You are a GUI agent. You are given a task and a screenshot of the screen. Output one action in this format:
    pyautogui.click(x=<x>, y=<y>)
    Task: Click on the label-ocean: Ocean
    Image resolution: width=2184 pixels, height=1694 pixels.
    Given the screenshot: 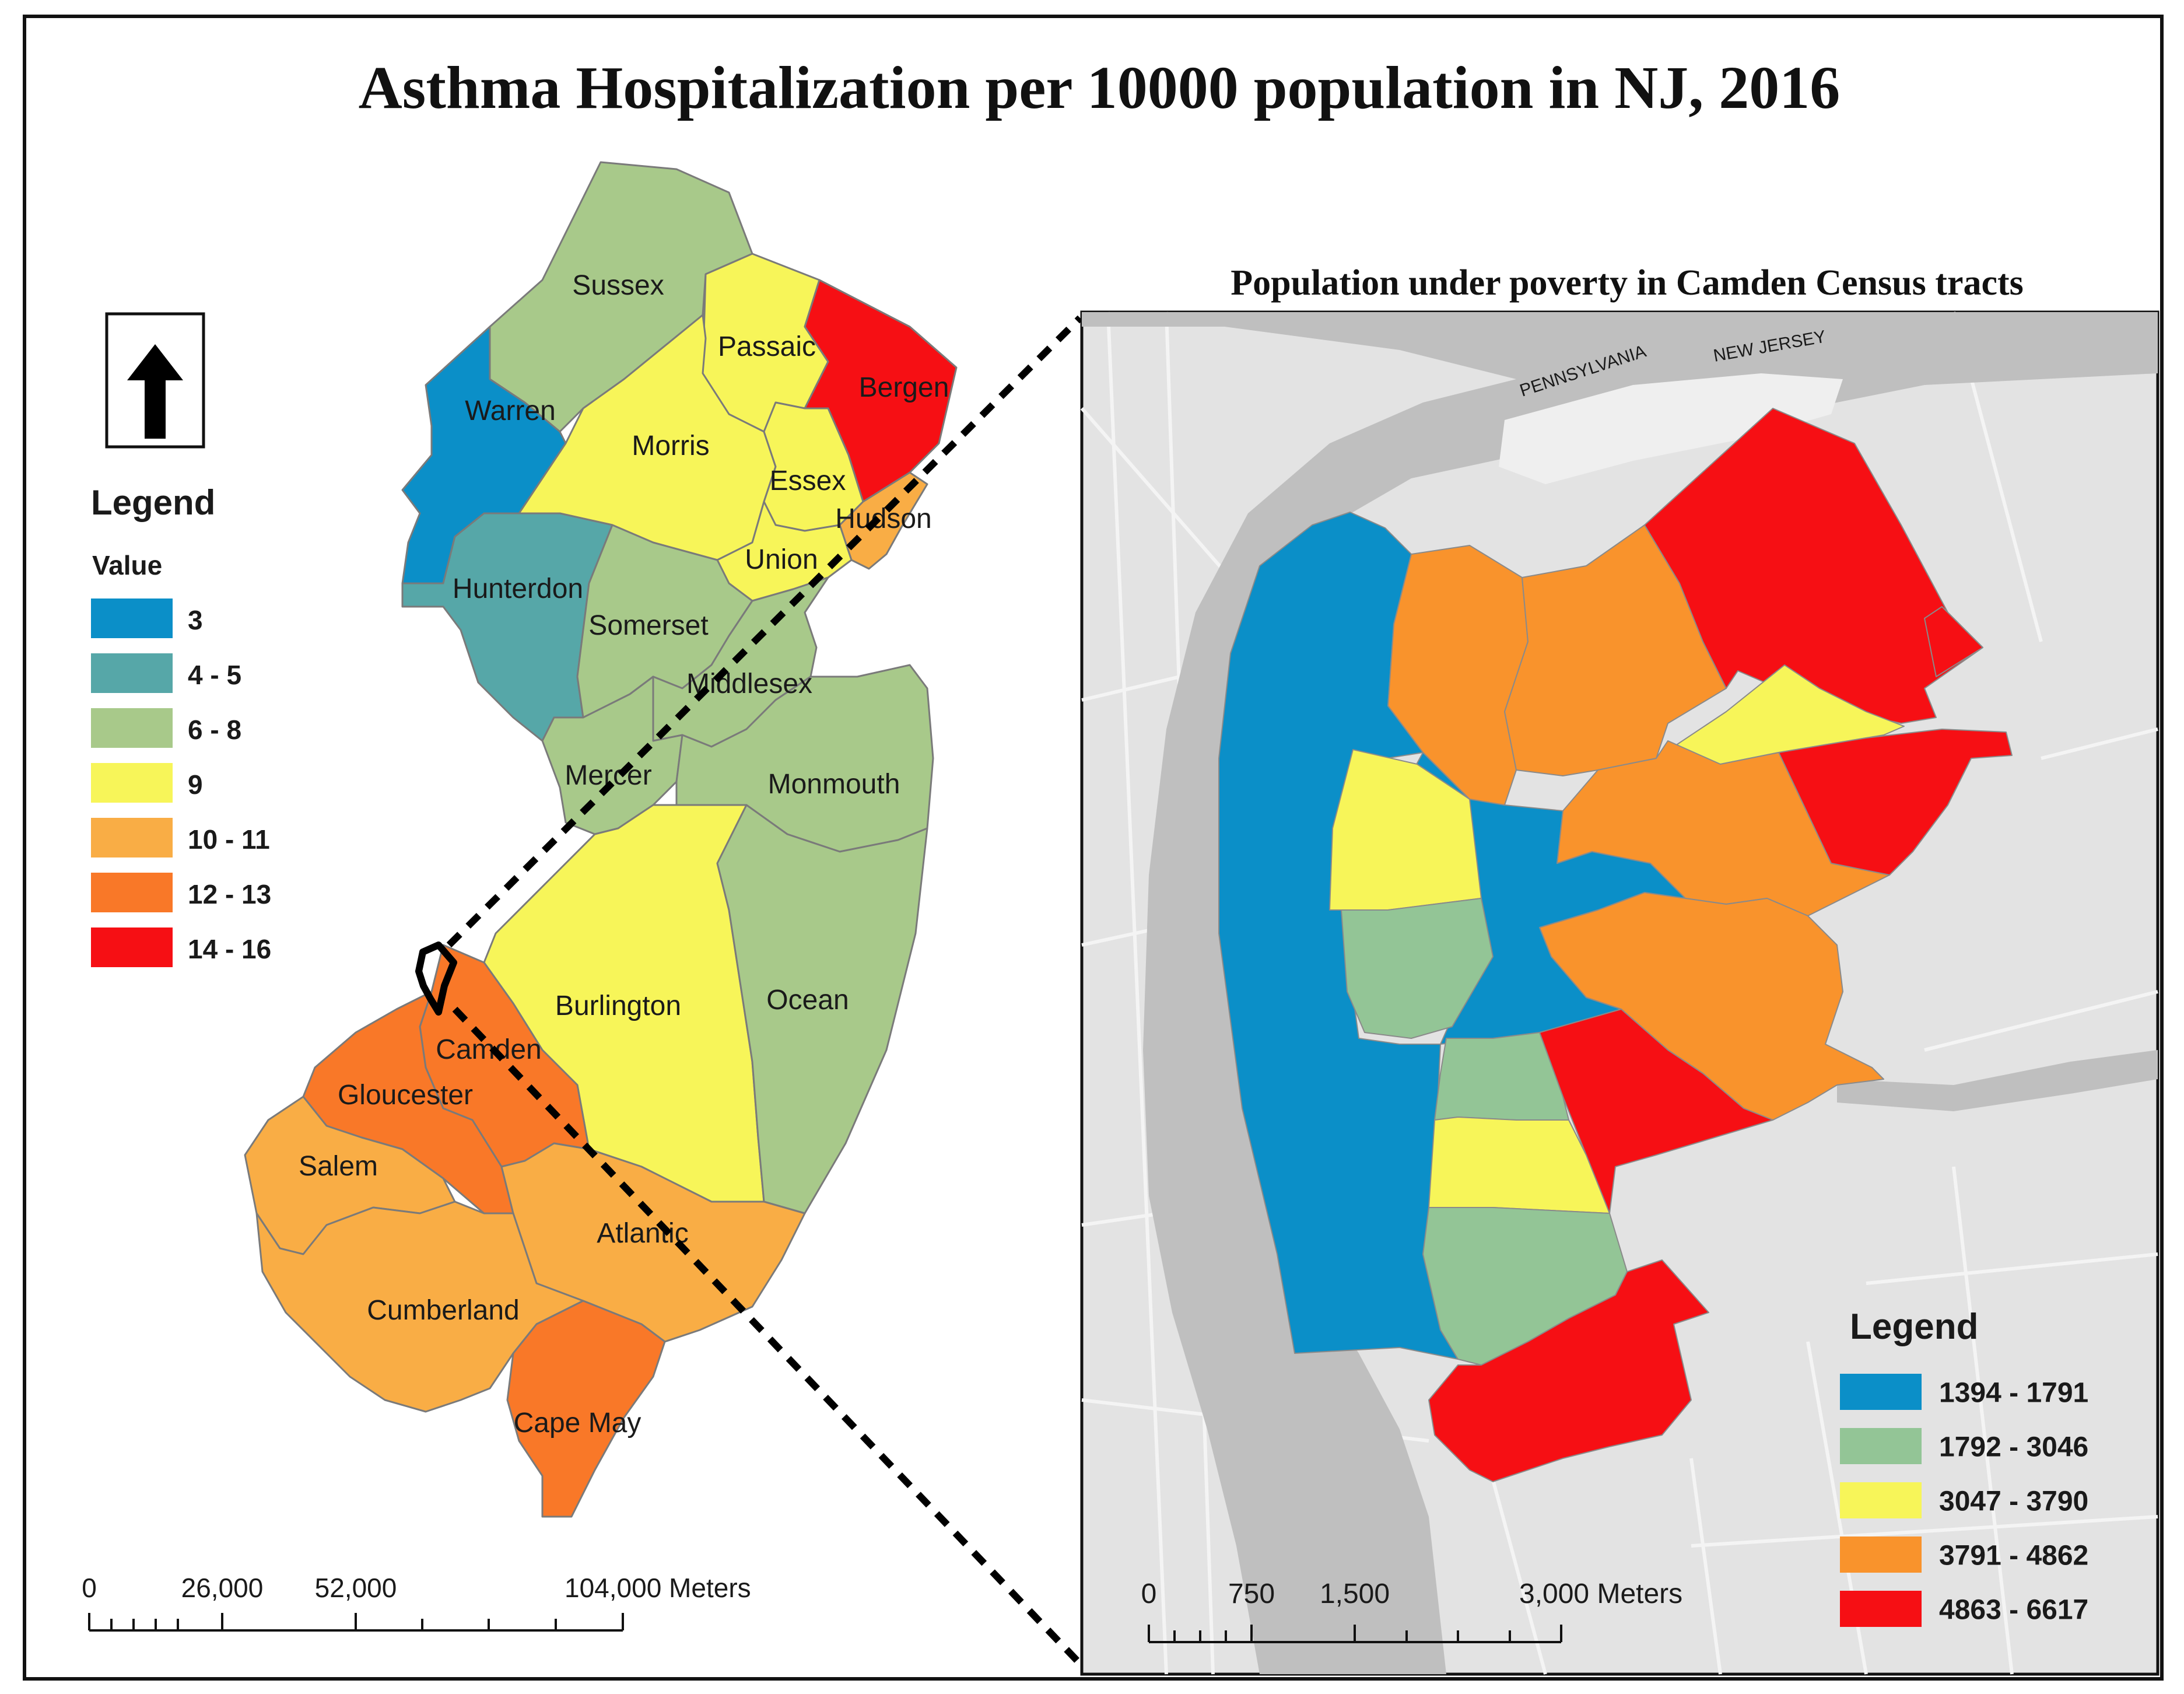 What is the action you would take?
    pyautogui.click(x=807, y=1000)
    